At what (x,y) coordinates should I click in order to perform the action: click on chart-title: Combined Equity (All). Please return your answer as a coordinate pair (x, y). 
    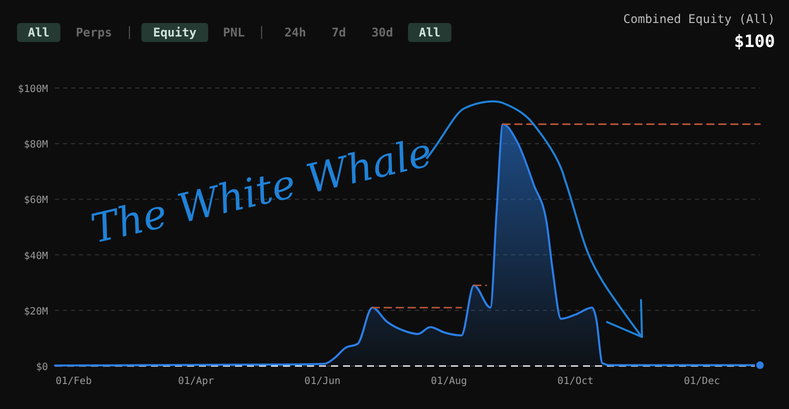
    Looking at the image, I should click on (699, 19).